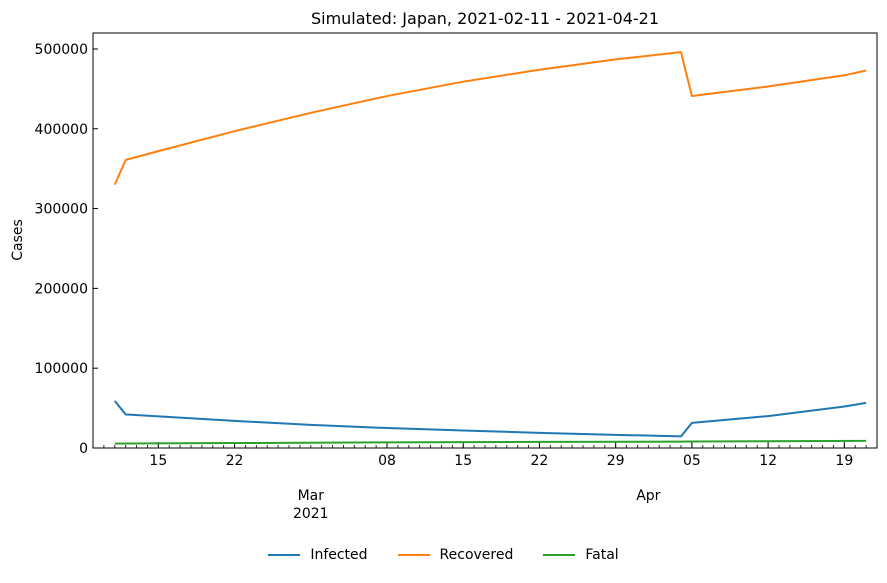 This screenshot has height=583, width=887. I want to click on x-tick-label: 29, so click(616, 461).